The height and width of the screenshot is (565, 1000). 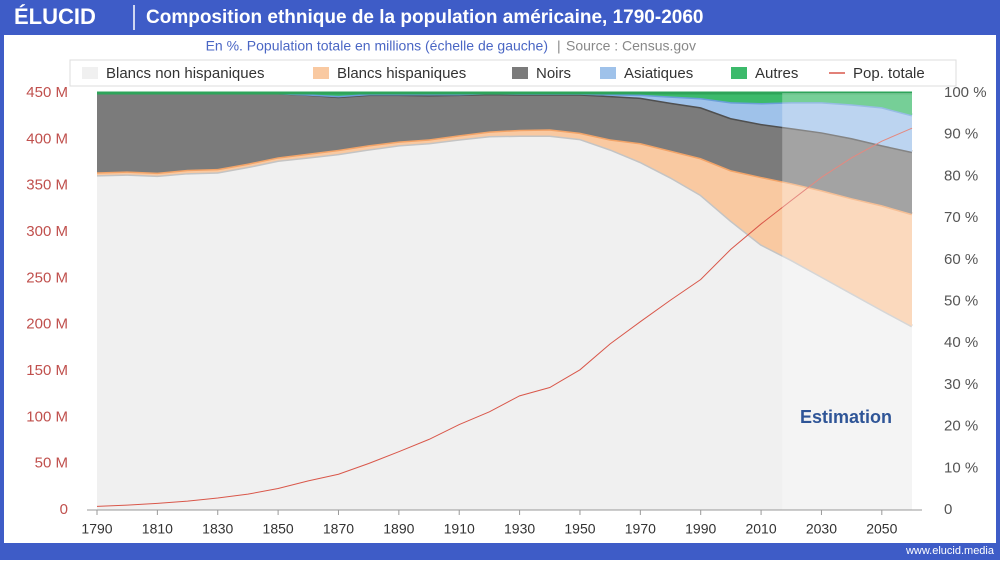 I want to click on y2-tick-label: 70 %, so click(x=961, y=217).